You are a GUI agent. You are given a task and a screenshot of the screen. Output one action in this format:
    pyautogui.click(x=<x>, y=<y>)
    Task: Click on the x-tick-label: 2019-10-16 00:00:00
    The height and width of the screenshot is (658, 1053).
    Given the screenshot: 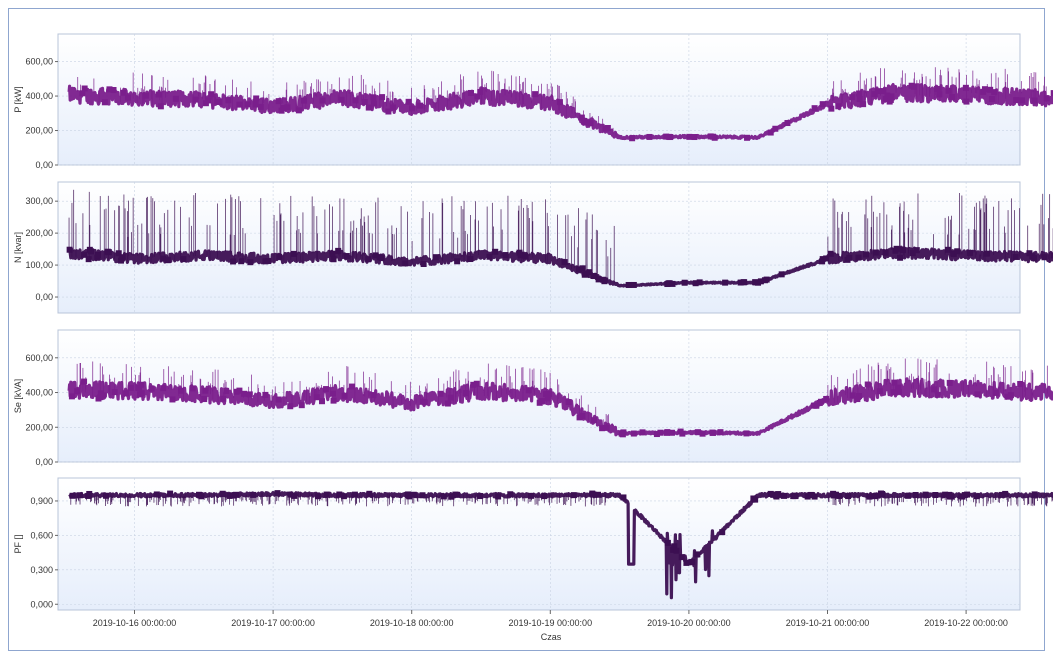 What is the action you would take?
    pyautogui.click(x=135, y=623)
    